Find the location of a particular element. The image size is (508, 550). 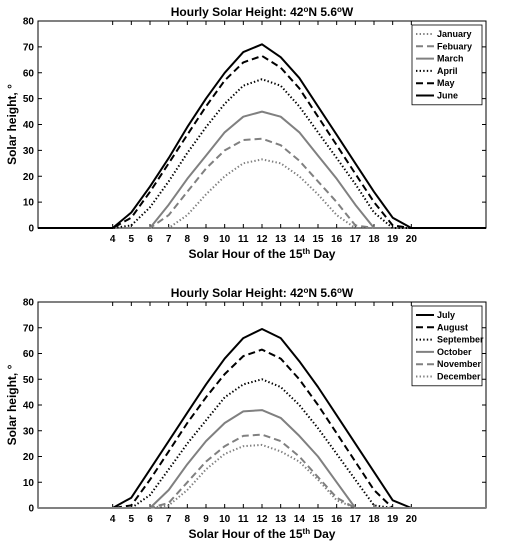

legend-entry: January is located at coordinates (454, 34).